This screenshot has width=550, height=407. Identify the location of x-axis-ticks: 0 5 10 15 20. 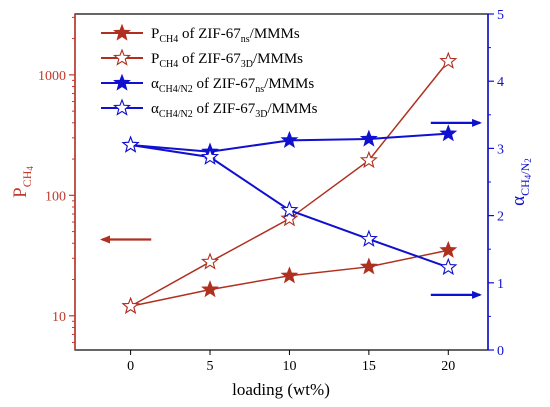
(291, 362).